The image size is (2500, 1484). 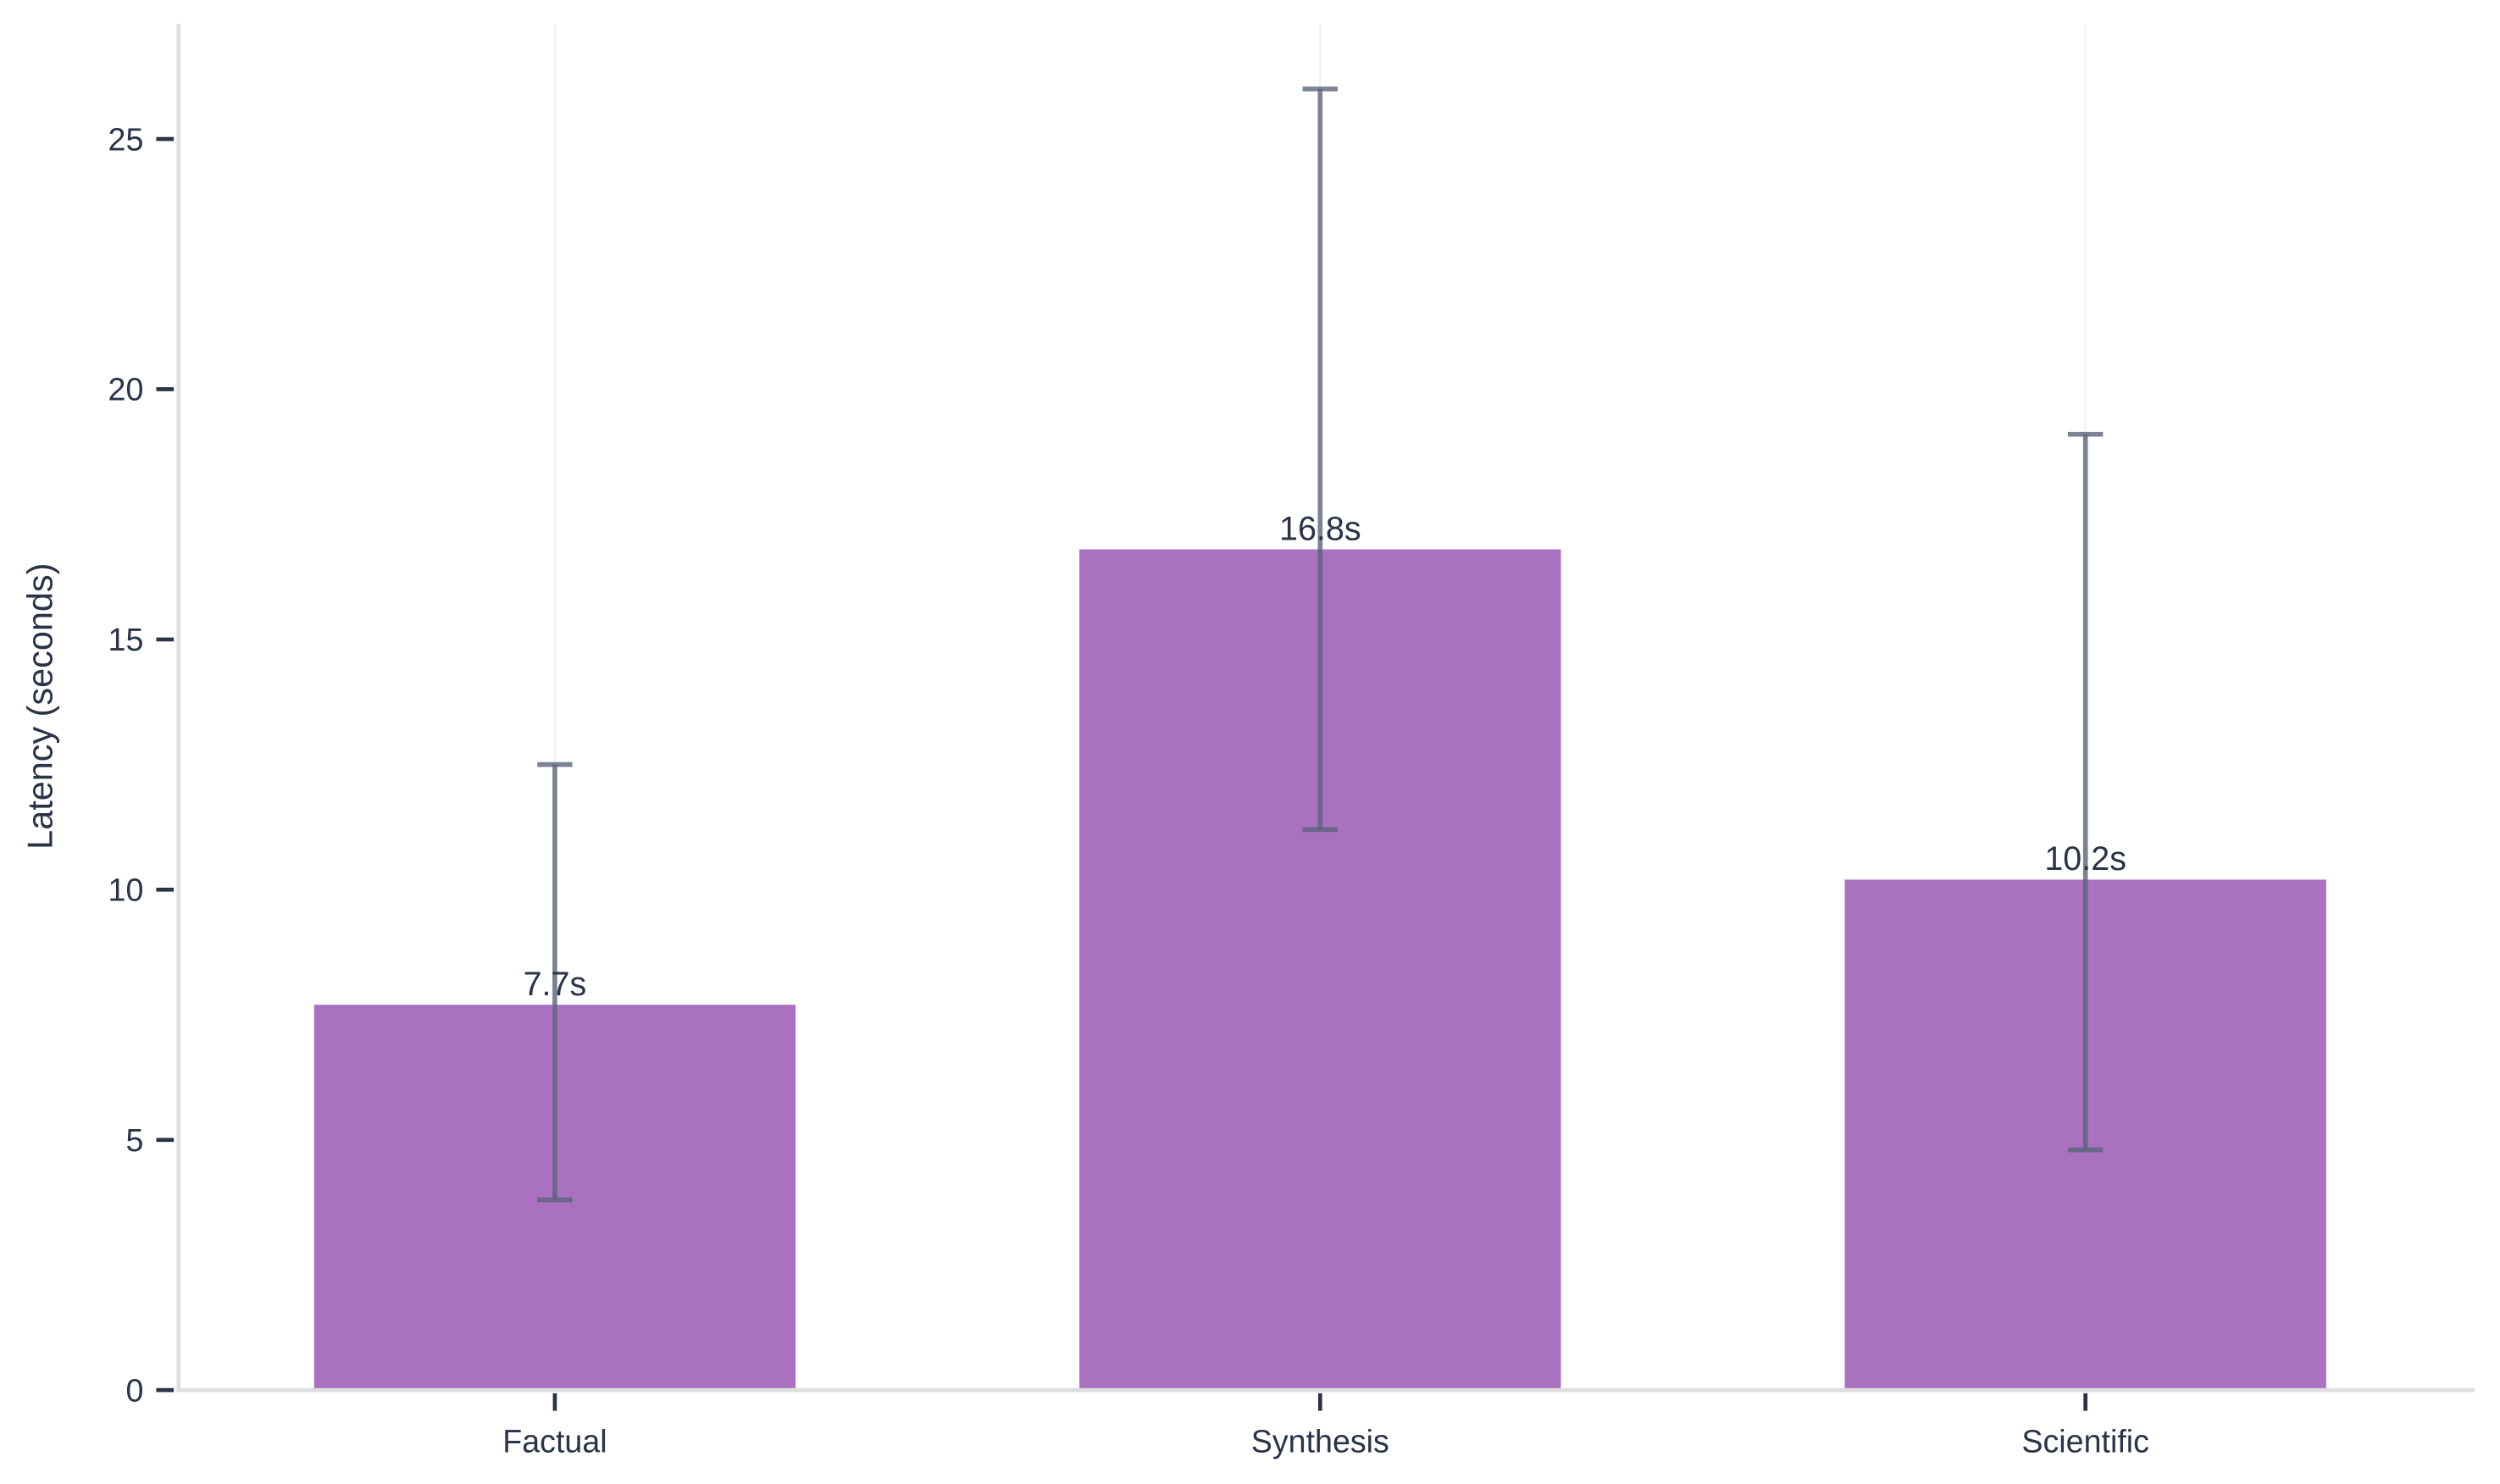 What do you see at coordinates (554, 1441) in the screenshot?
I see `x-tick-label: Factual` at bounding box center [554, 1441].